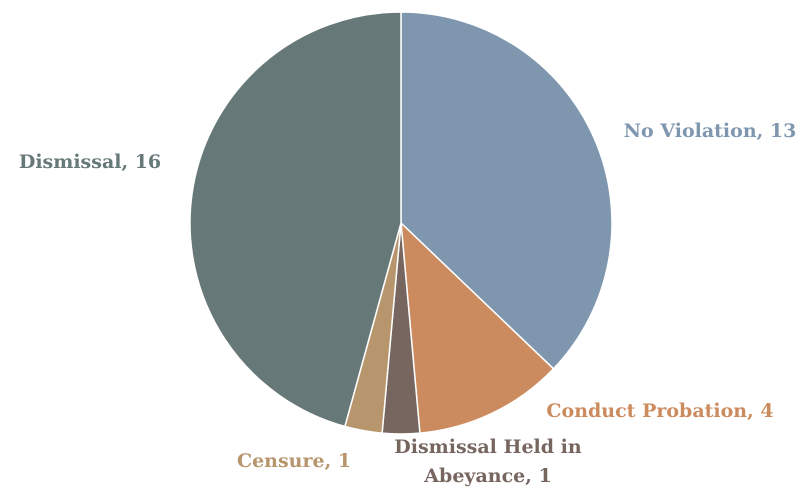  What do you see at coordinates (659, 411) in the screenshot?
I see `pie-label-conduct-probation: Conduct Probation, 4` at bounding box center [659, 411].